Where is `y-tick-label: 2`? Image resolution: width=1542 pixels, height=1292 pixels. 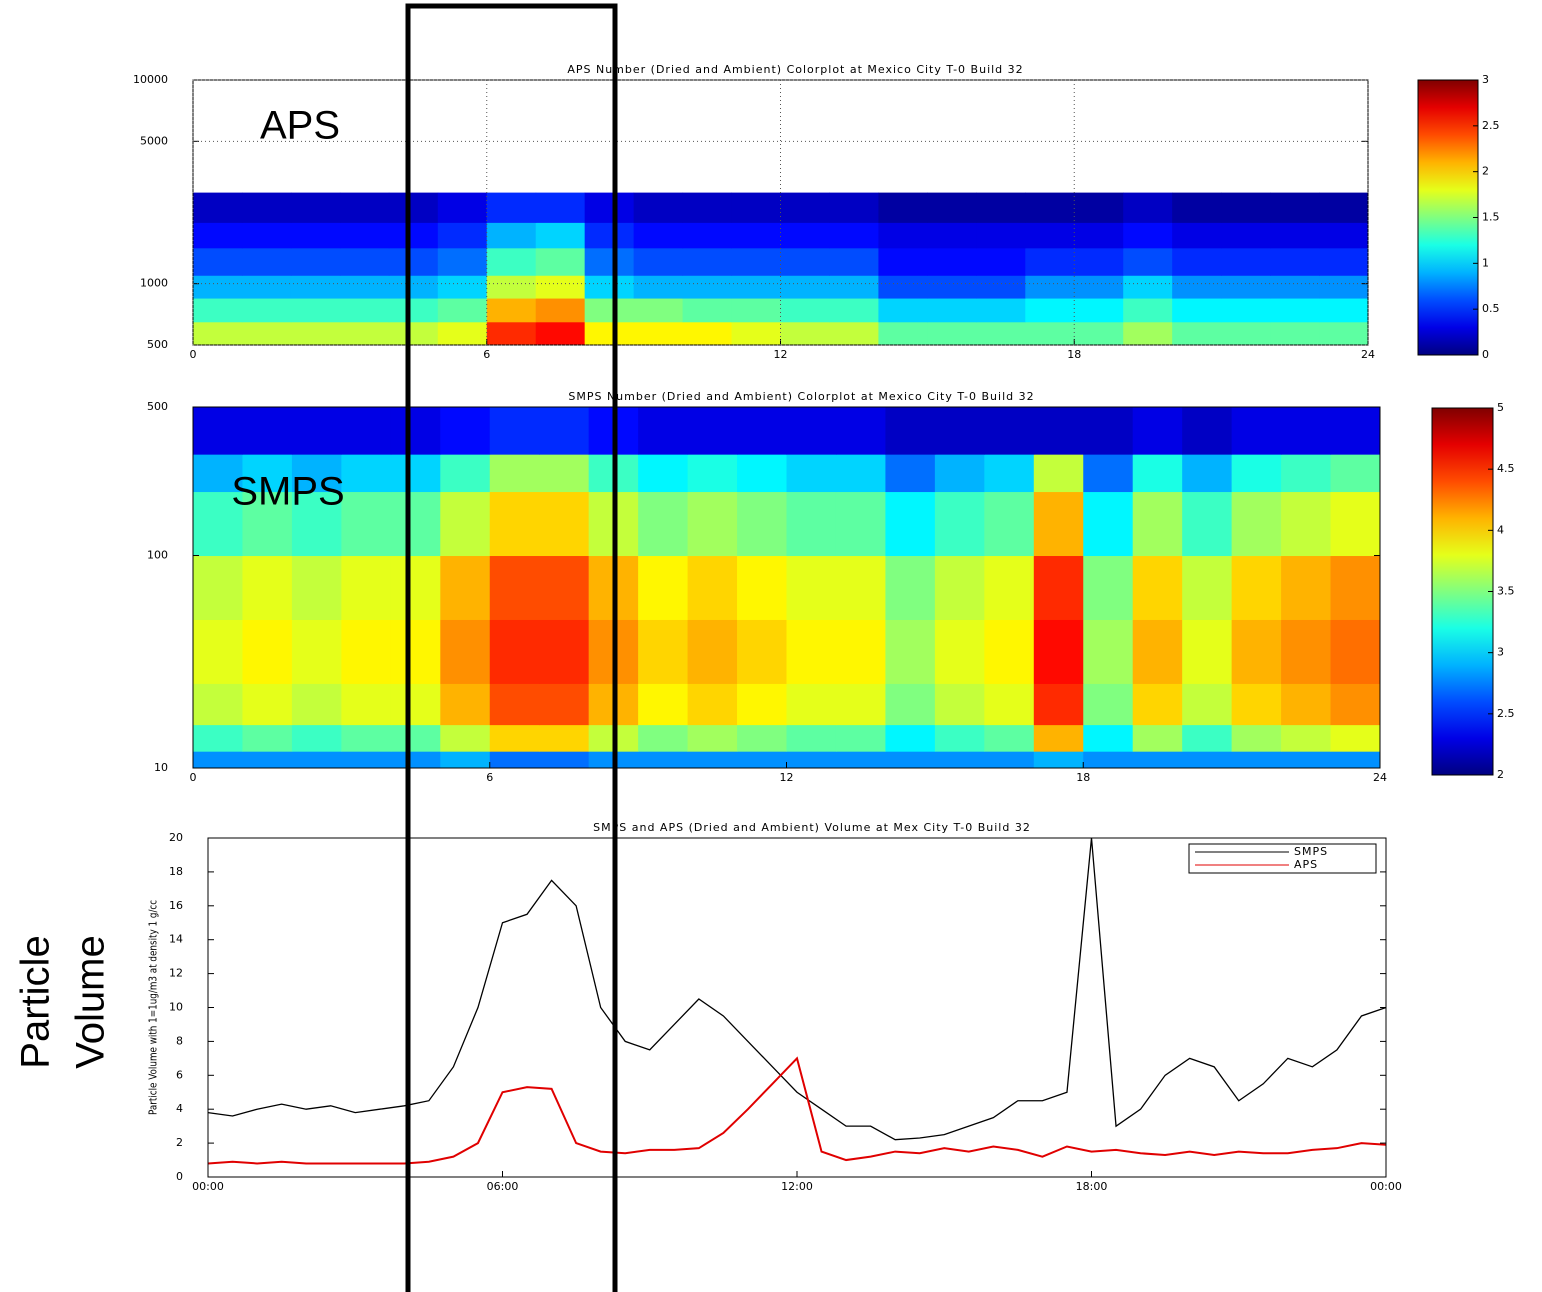
y-tick-label: 2 is located at coordinates (179, 1142).